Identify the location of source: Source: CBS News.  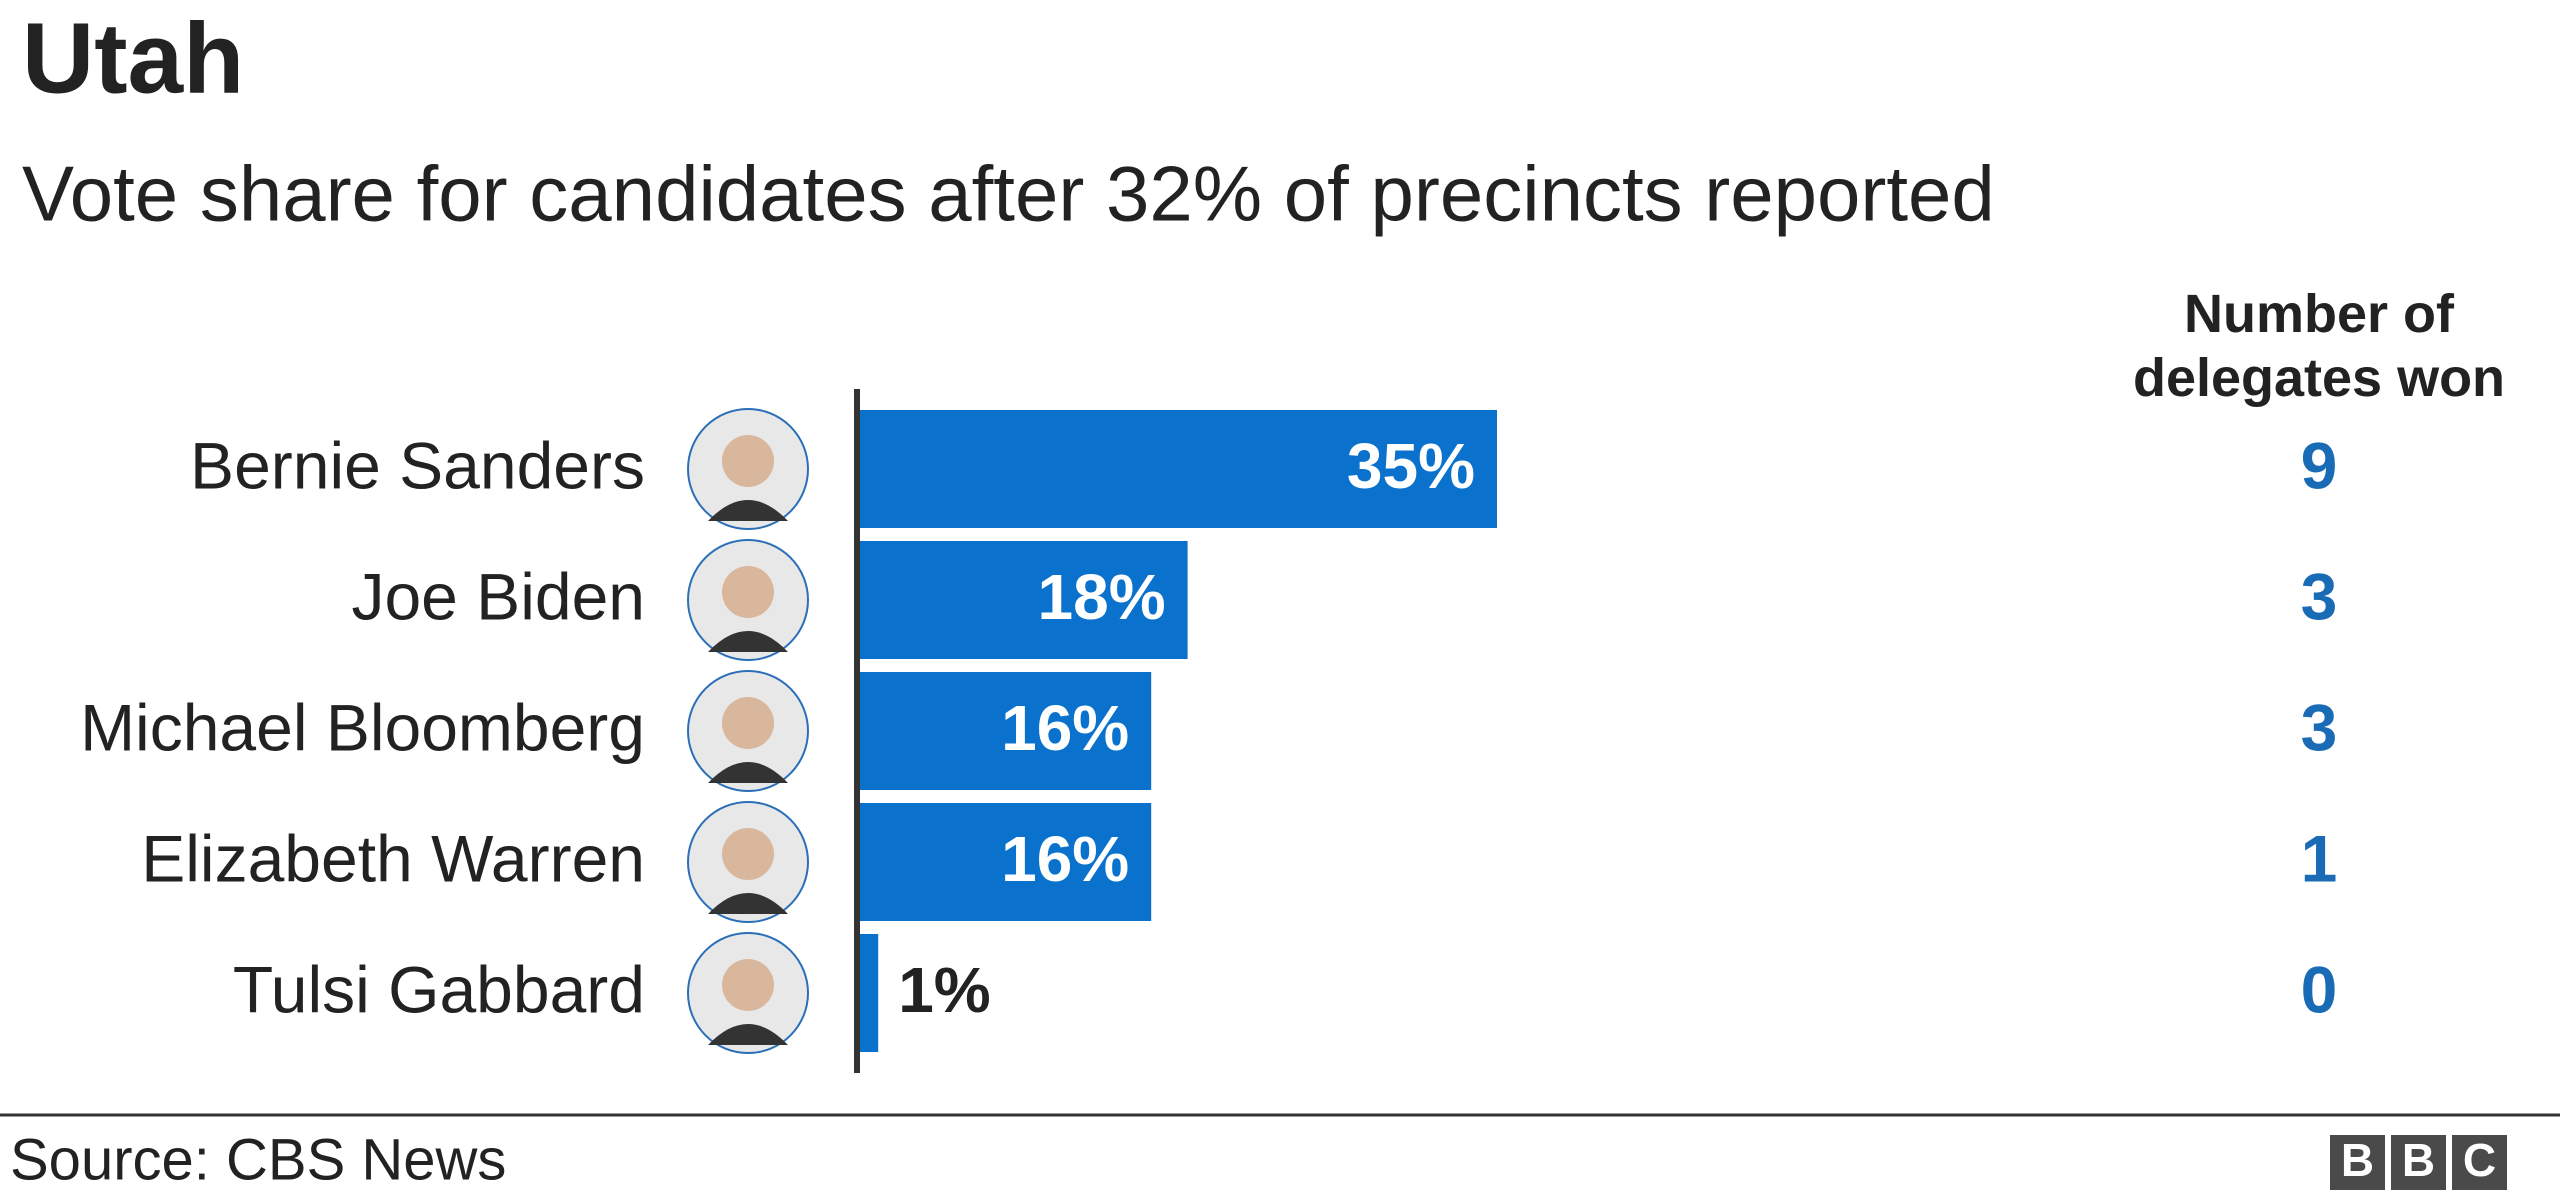
(258, 1159).